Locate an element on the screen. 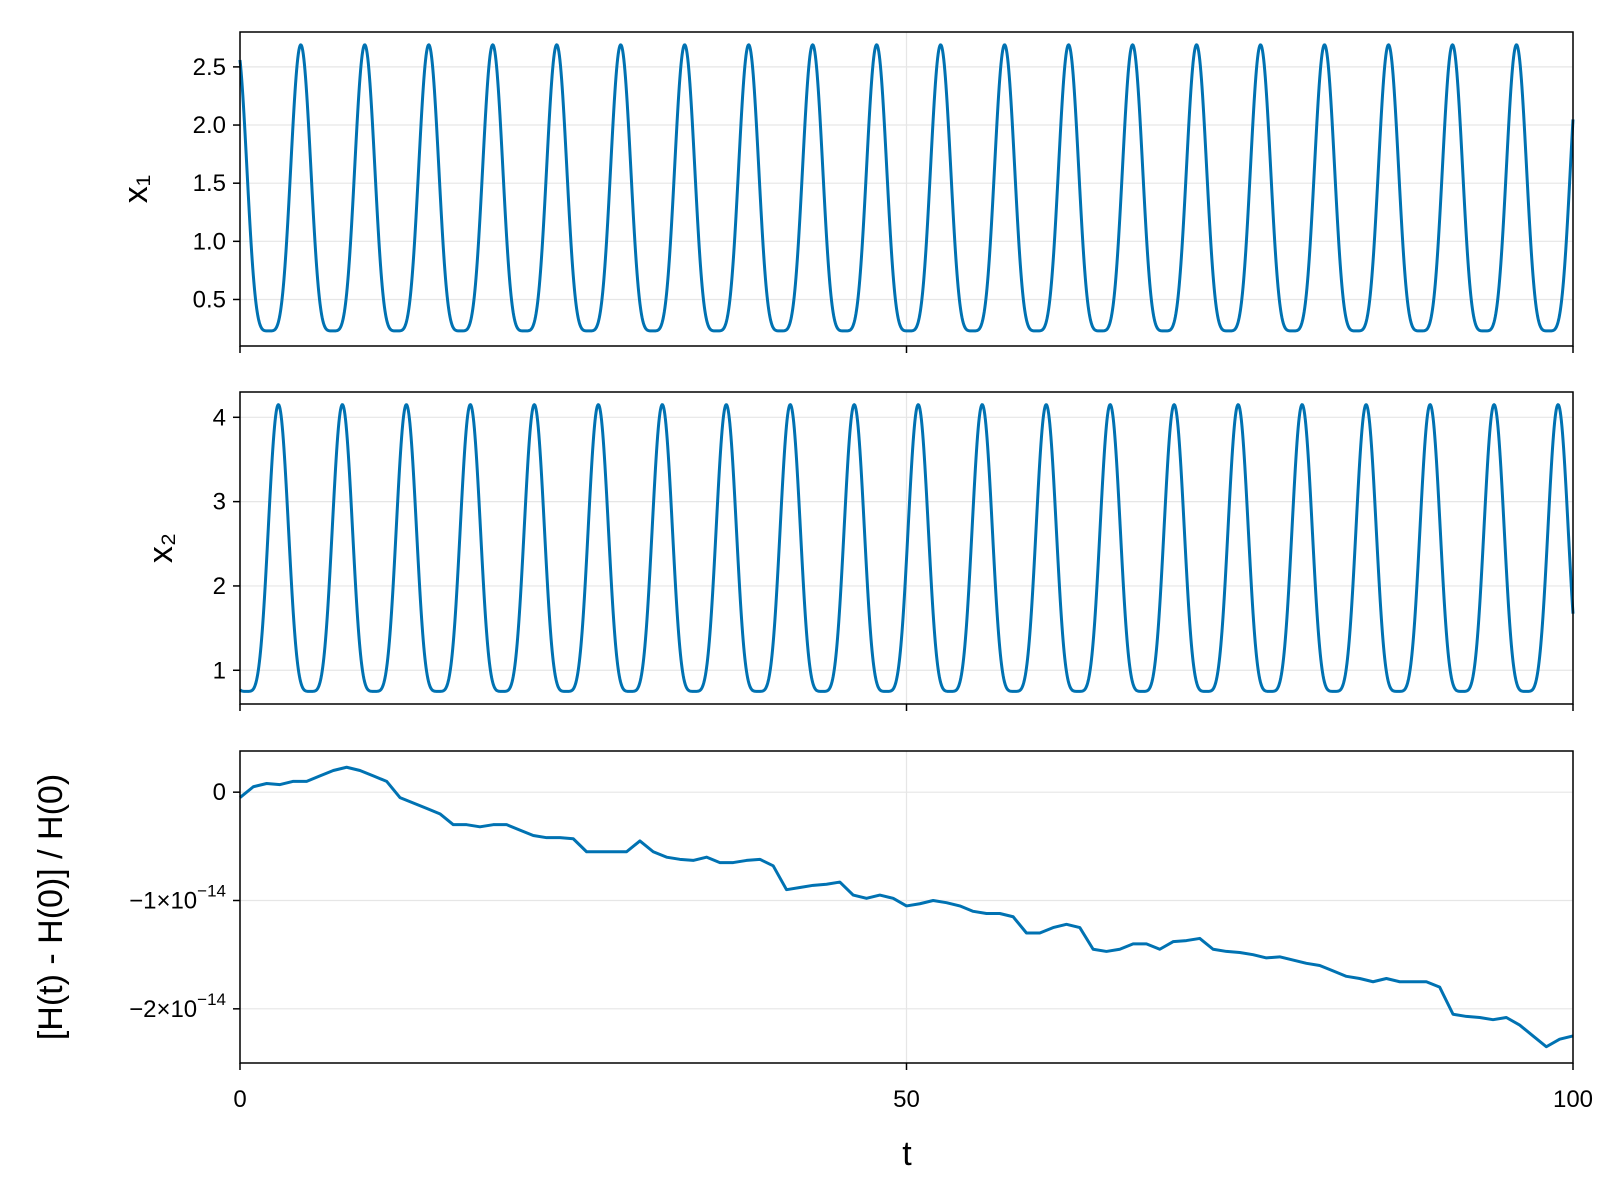 The image size is (1600, 1200). y-axis-label: x₁ is located at coordinates (136, 189).